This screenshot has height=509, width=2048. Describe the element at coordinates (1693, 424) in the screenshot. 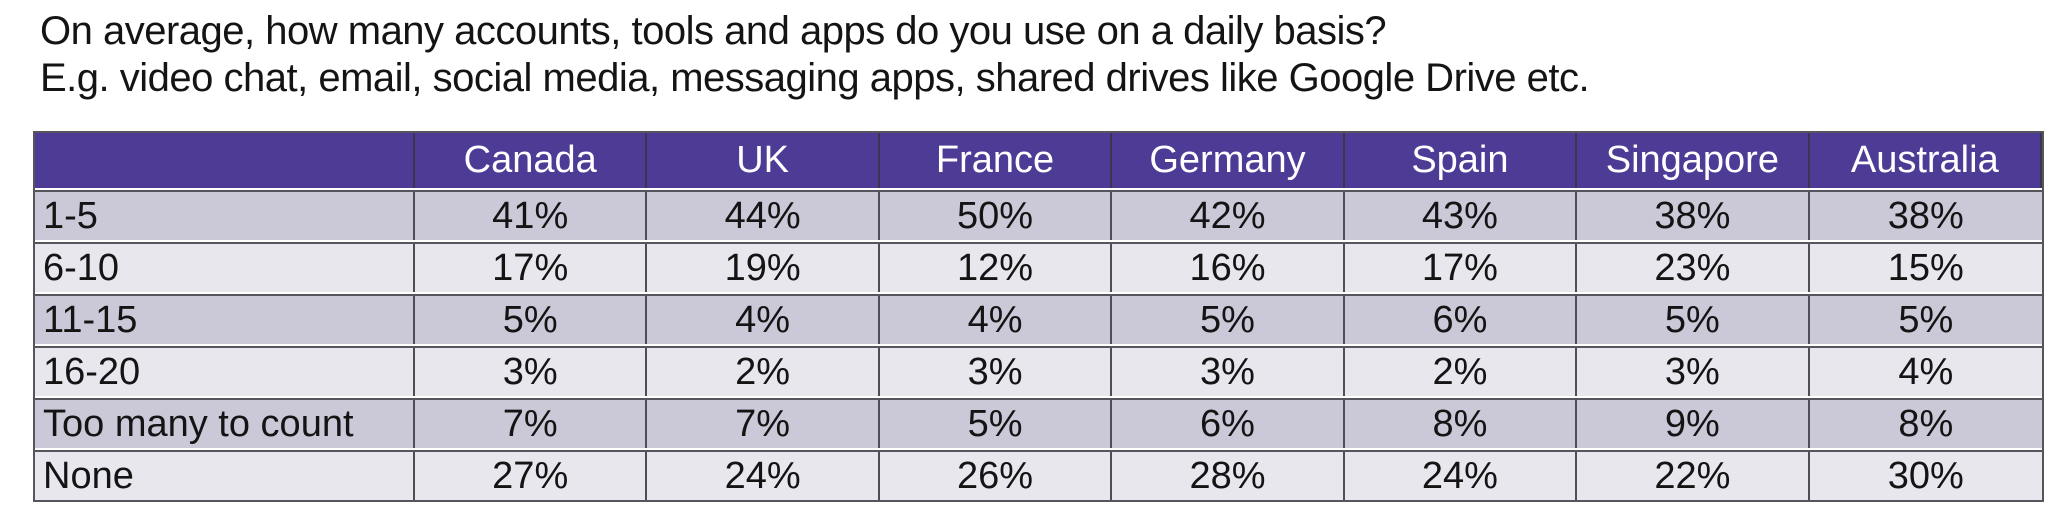

I see `table-cell: 9%` at that location.